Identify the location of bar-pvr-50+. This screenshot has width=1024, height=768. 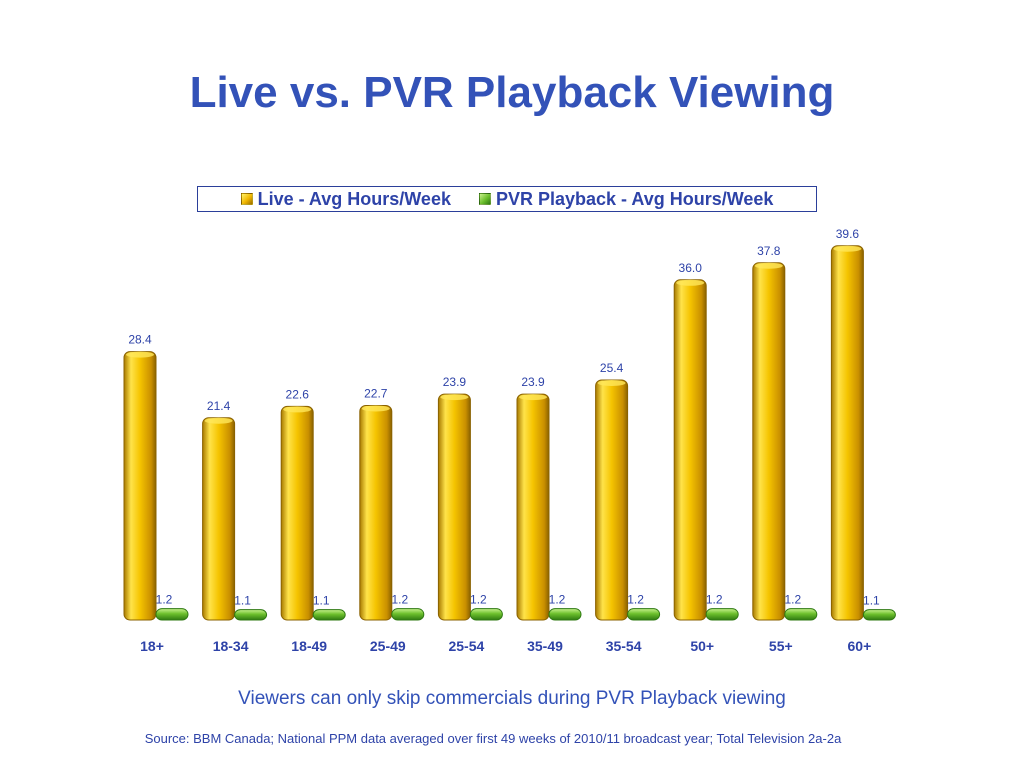
(722, 614).